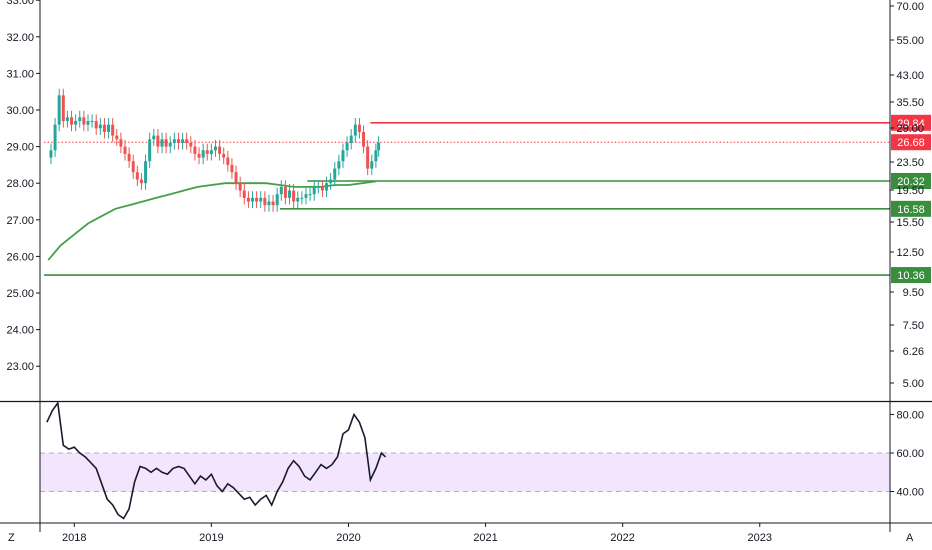 The width and height of the screenshot is (932, 550). What do you see at coordinates (74, 538) in the screenshot?
I see `time-tick-label: 2018` at bounding box center [74, 538].